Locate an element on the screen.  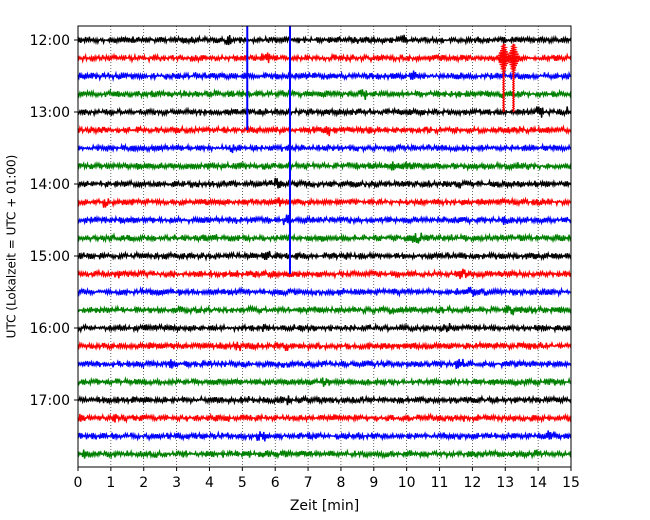
x-tick-label-13: 13 is located at coordinates (505, 483).